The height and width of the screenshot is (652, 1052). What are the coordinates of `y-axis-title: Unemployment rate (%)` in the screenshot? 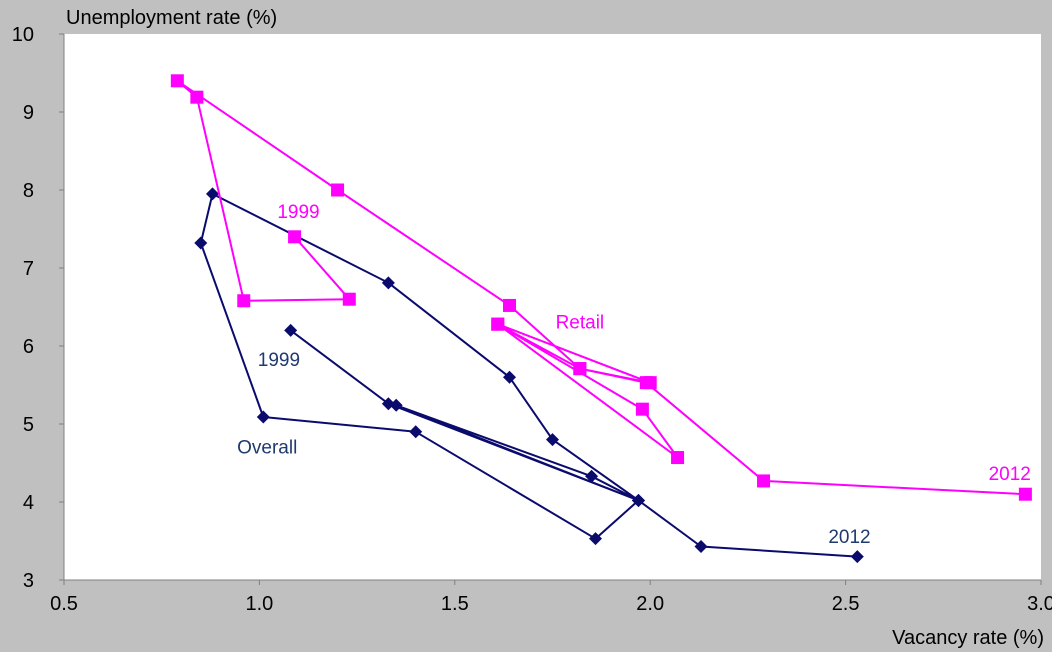 It's located at (171, 18).